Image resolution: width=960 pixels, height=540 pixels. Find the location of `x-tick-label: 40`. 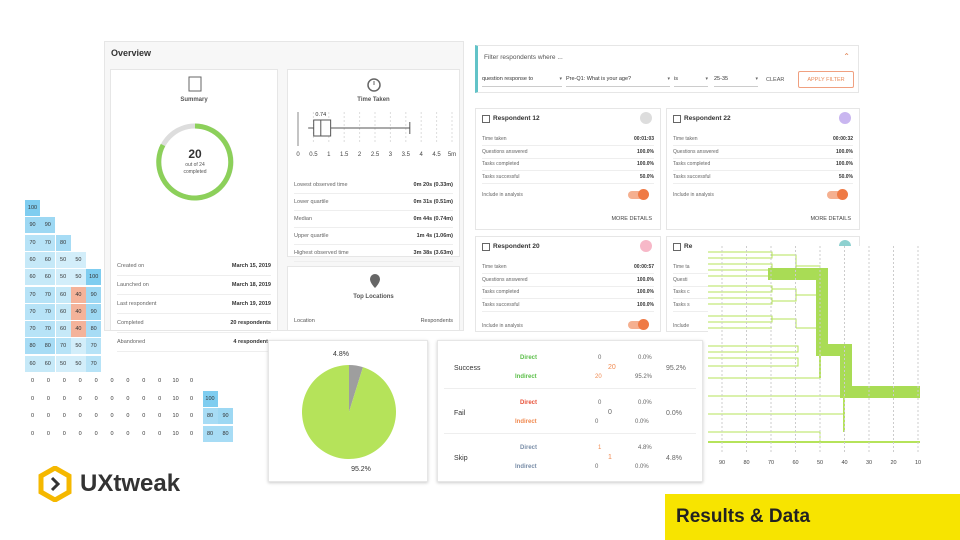

x-tick-label: 40 is located at coordinates (844, 463).